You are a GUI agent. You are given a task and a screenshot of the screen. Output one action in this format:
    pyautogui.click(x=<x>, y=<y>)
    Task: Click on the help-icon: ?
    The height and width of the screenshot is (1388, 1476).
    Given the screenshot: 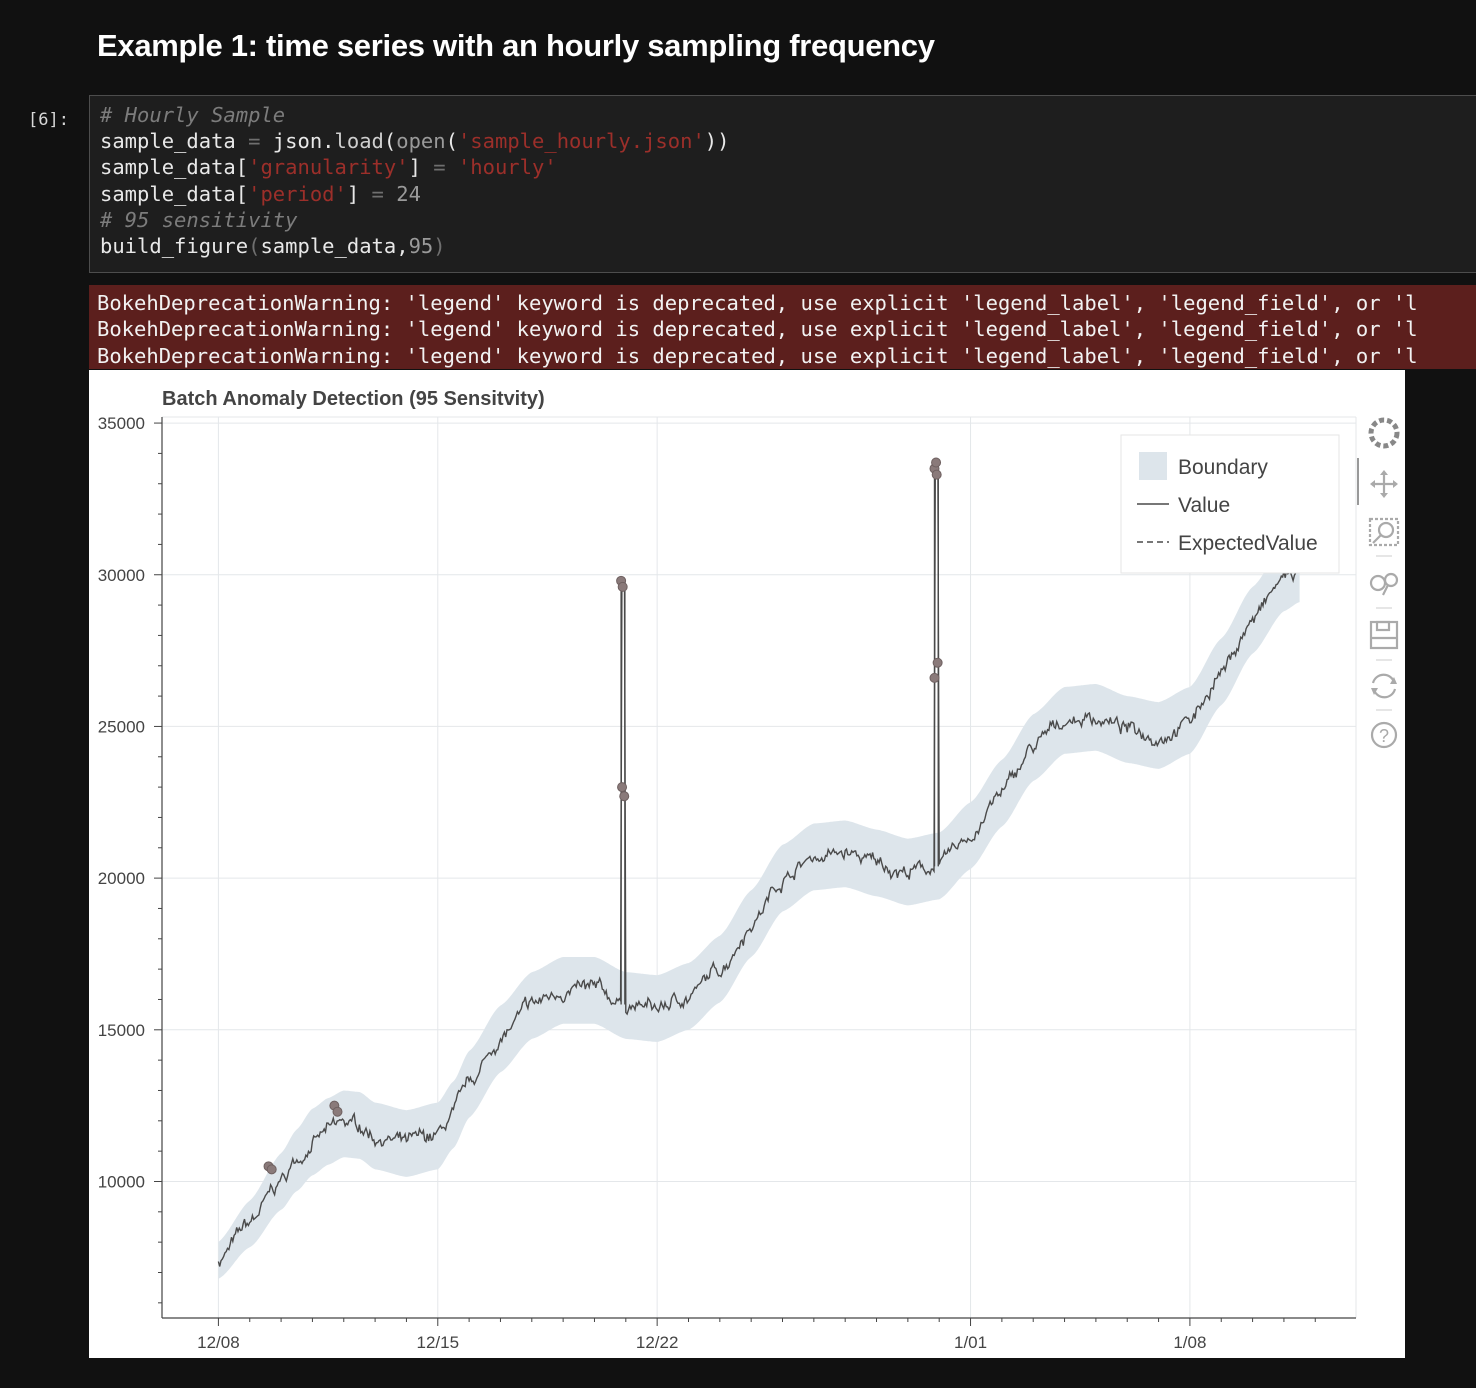 What is the action you would take?
    pyautogui.click(x=1384, y=735)
    